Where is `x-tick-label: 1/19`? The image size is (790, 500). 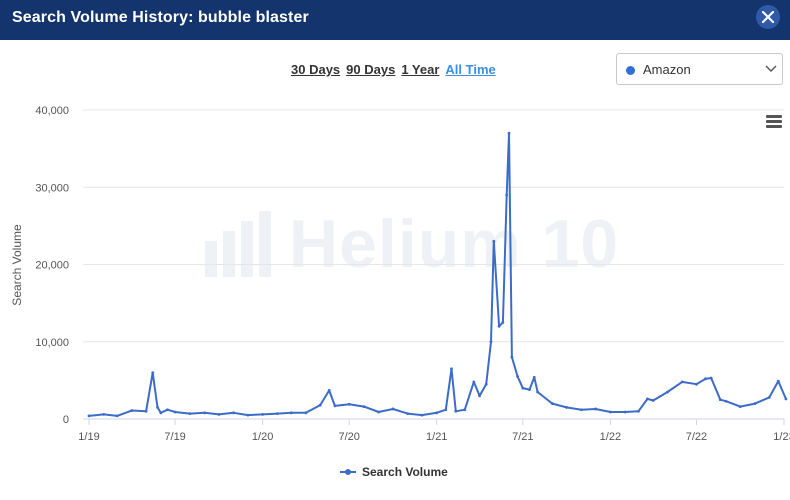
x-tick-label: 1/19 is located at coordinates (88, 437).